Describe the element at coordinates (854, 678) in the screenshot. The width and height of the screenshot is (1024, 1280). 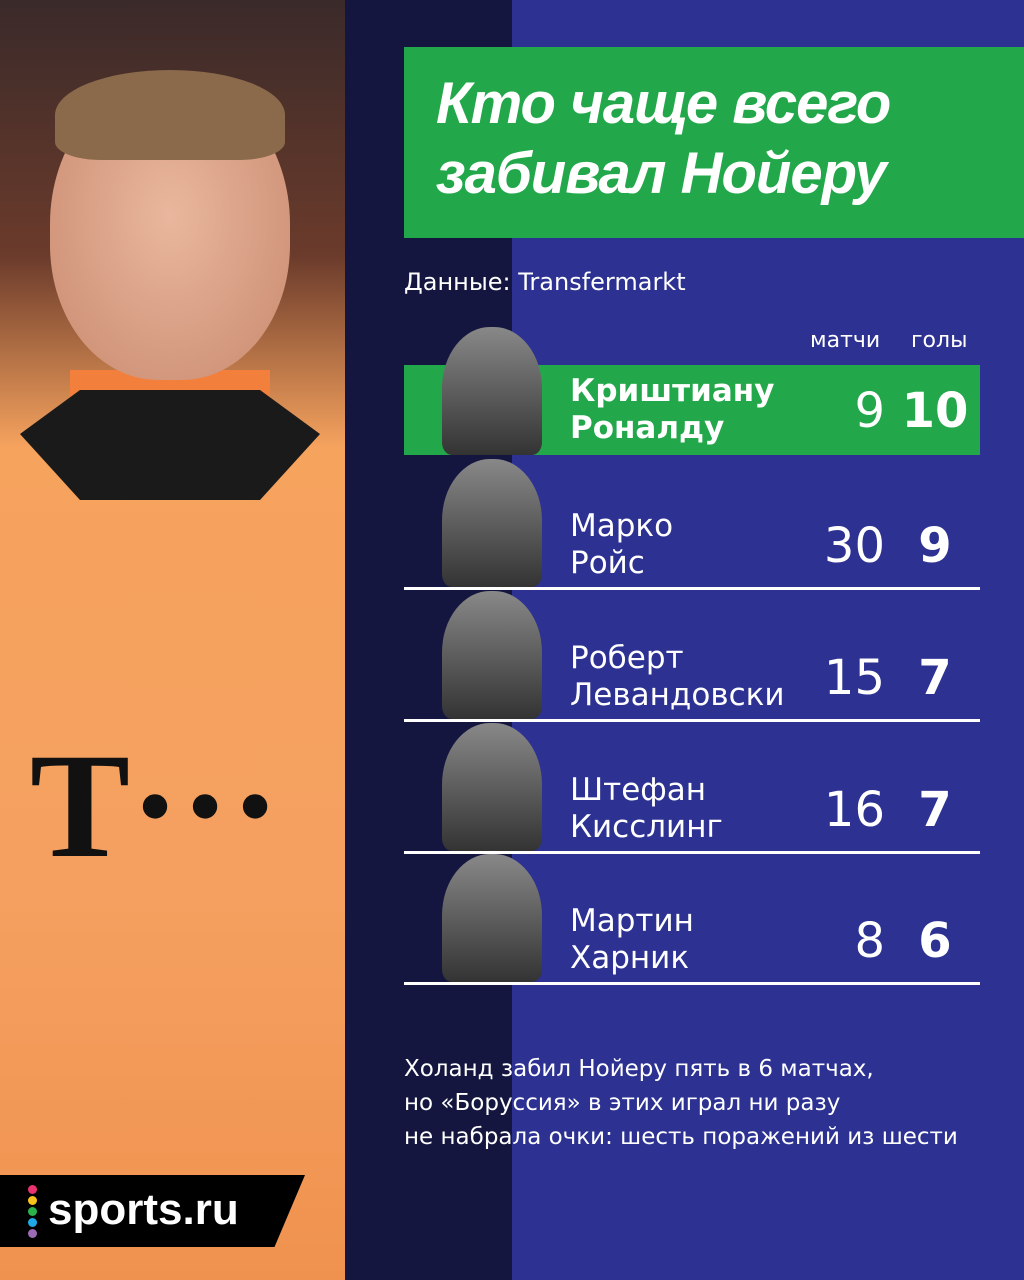
I see `matches-value: 15` at that location.